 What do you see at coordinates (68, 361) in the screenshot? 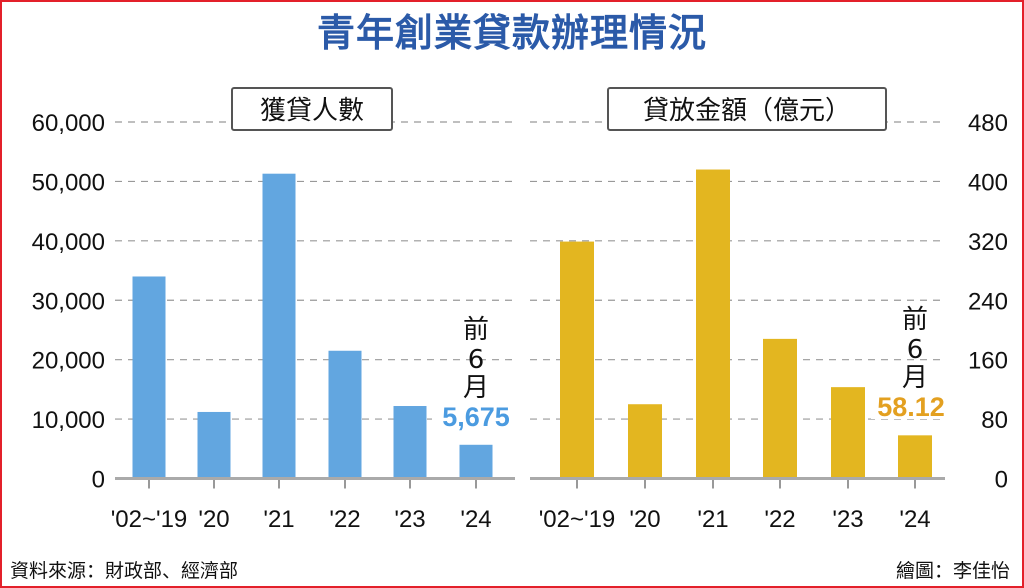
I see `y-tick-label: 20,000` at bounding box center [68, 361].